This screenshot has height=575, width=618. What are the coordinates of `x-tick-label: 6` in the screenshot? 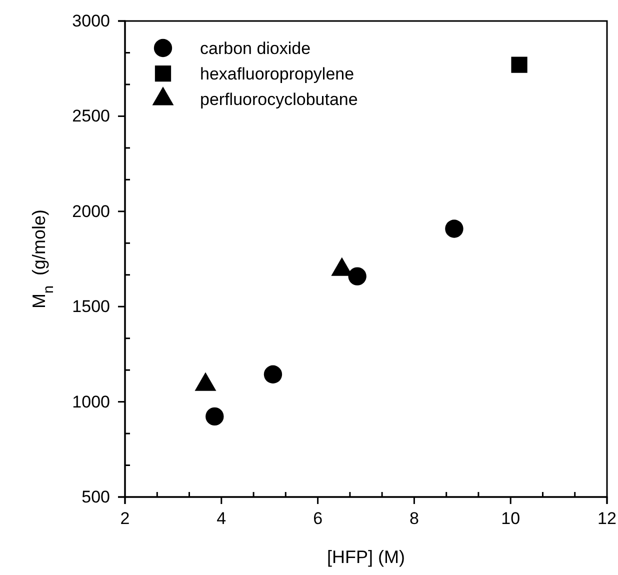 It's located at (318, 518).